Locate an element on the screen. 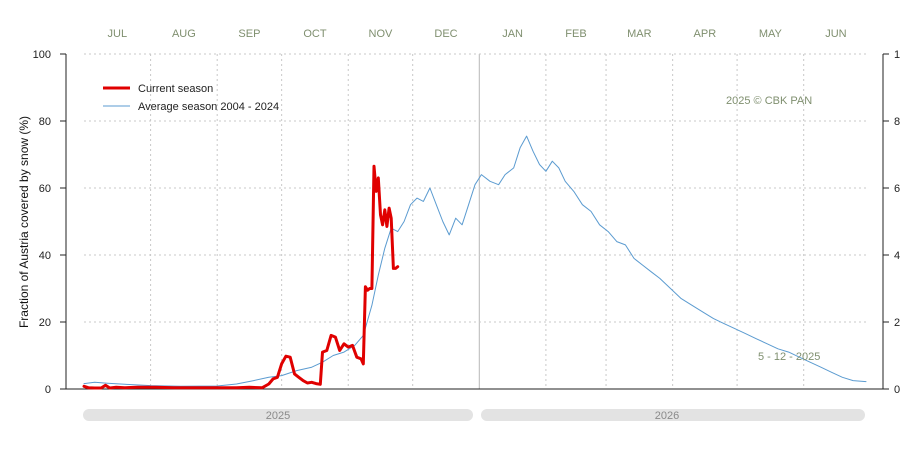  y-tick-label-right: 40 is located at coordinates (897, 256).